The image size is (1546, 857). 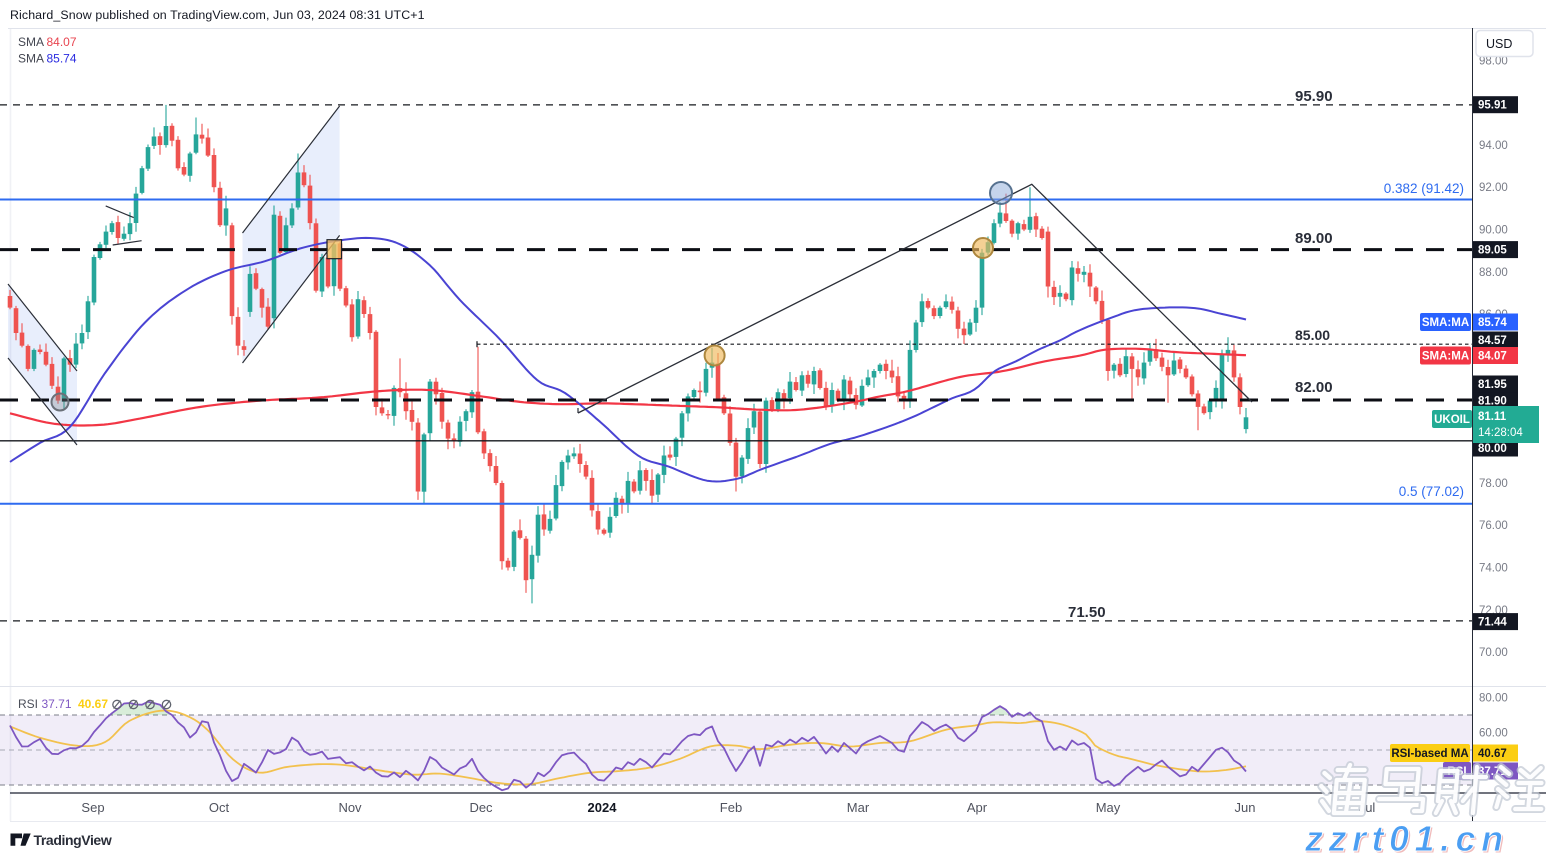 What do you see at coordinates (1492, 106) in the screenshot?
I see `svg-text: 95.91` at bounding box center [1492, 106].